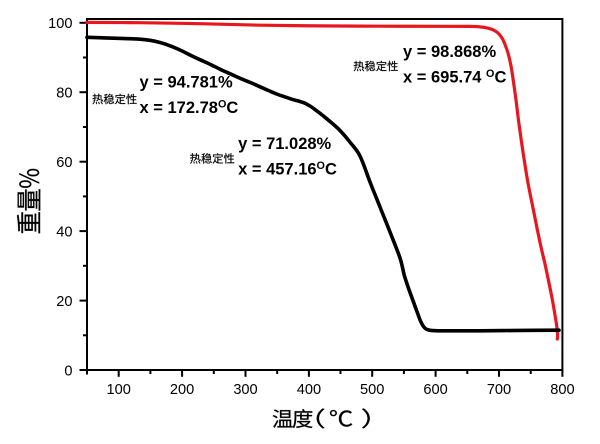  What do you see at coordinates (435, 390) in the screenshot?
I see `svg-text: 600` at bounding box center [435, 390].